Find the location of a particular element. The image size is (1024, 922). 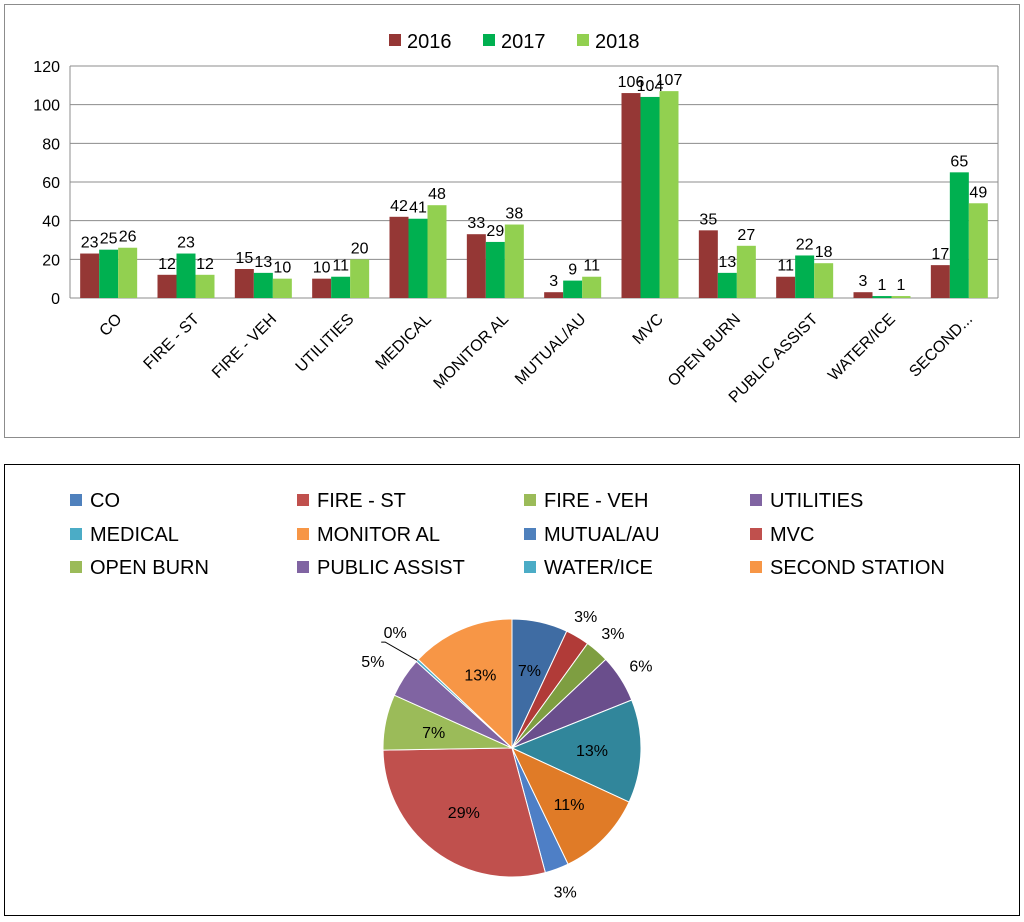

legend-label: 2016 is located at coordinates (429, 42).